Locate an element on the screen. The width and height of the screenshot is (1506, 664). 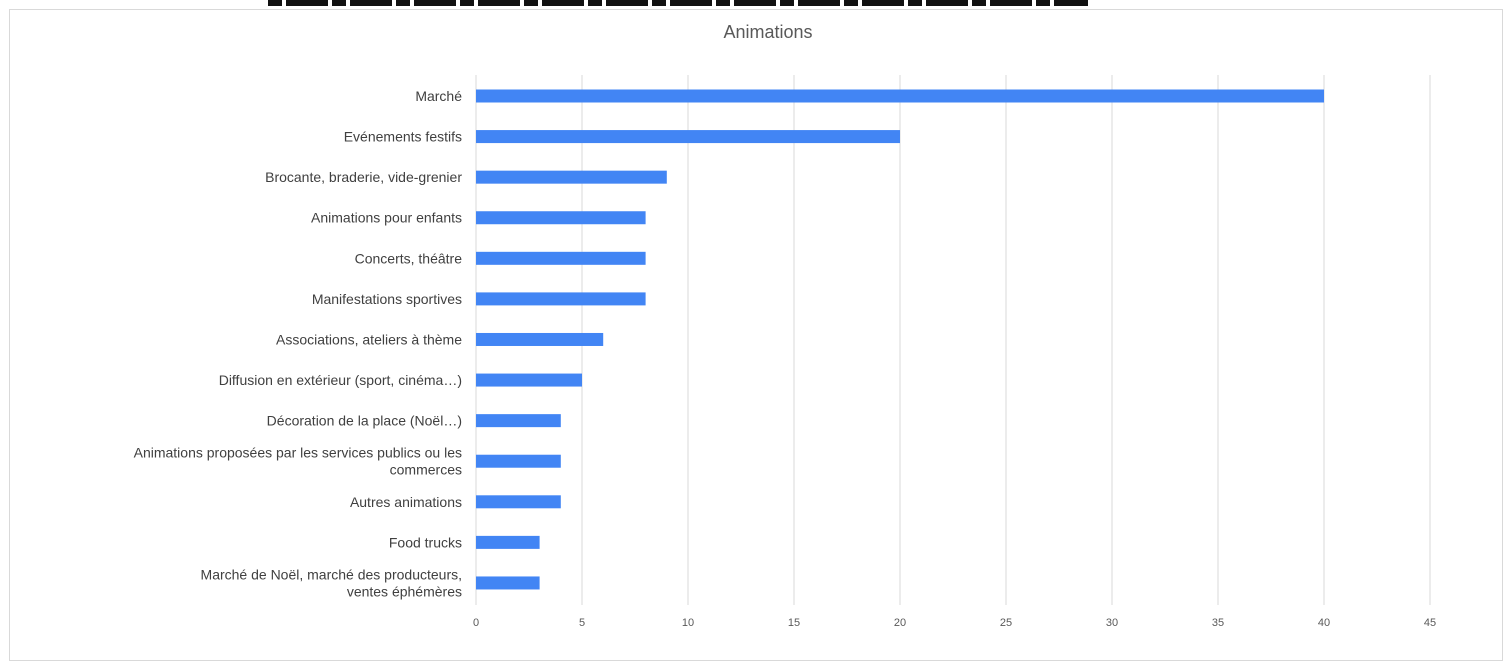
x-tick-label: 25 is located at coordinates (1006, 623).